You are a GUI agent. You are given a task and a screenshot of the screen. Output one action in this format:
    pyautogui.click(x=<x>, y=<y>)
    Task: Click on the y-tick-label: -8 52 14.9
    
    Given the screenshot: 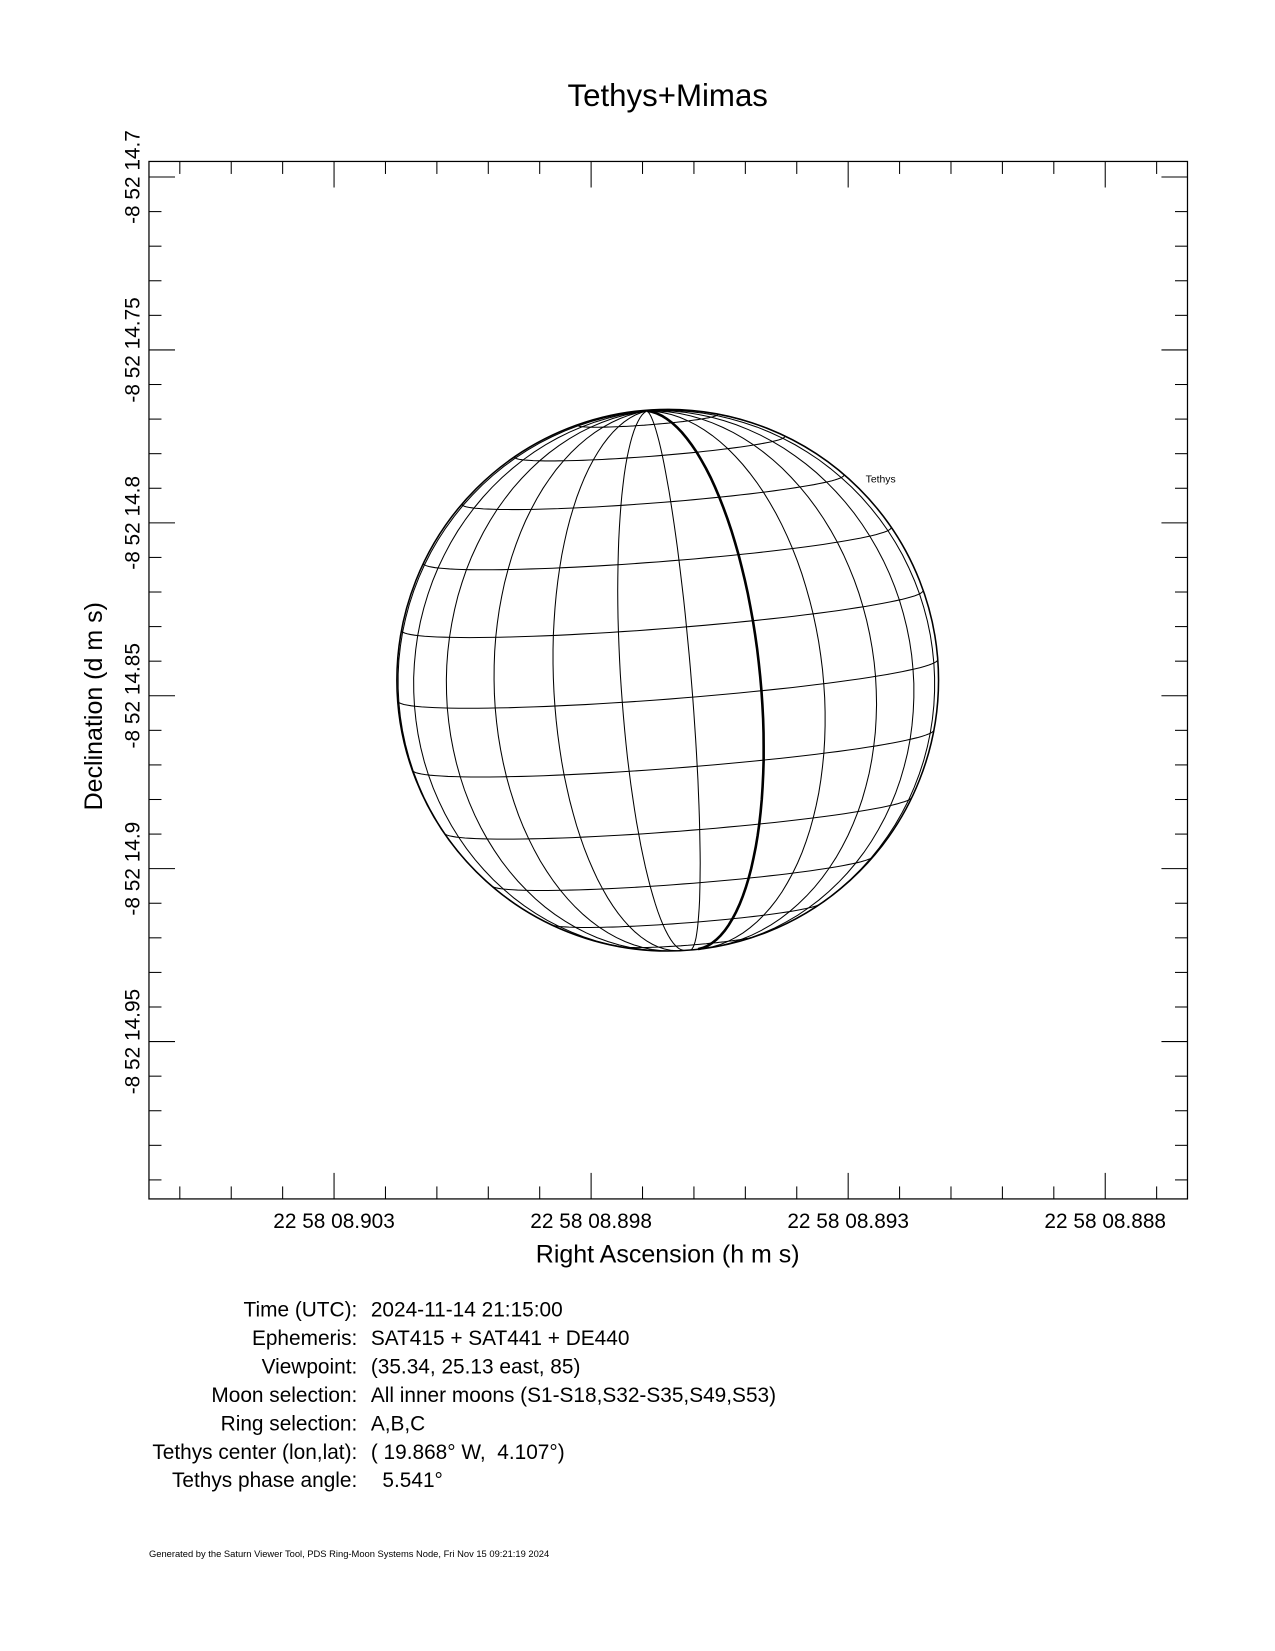 What is the action you would take?
    pyautogui.click(x=133, y=869)
    